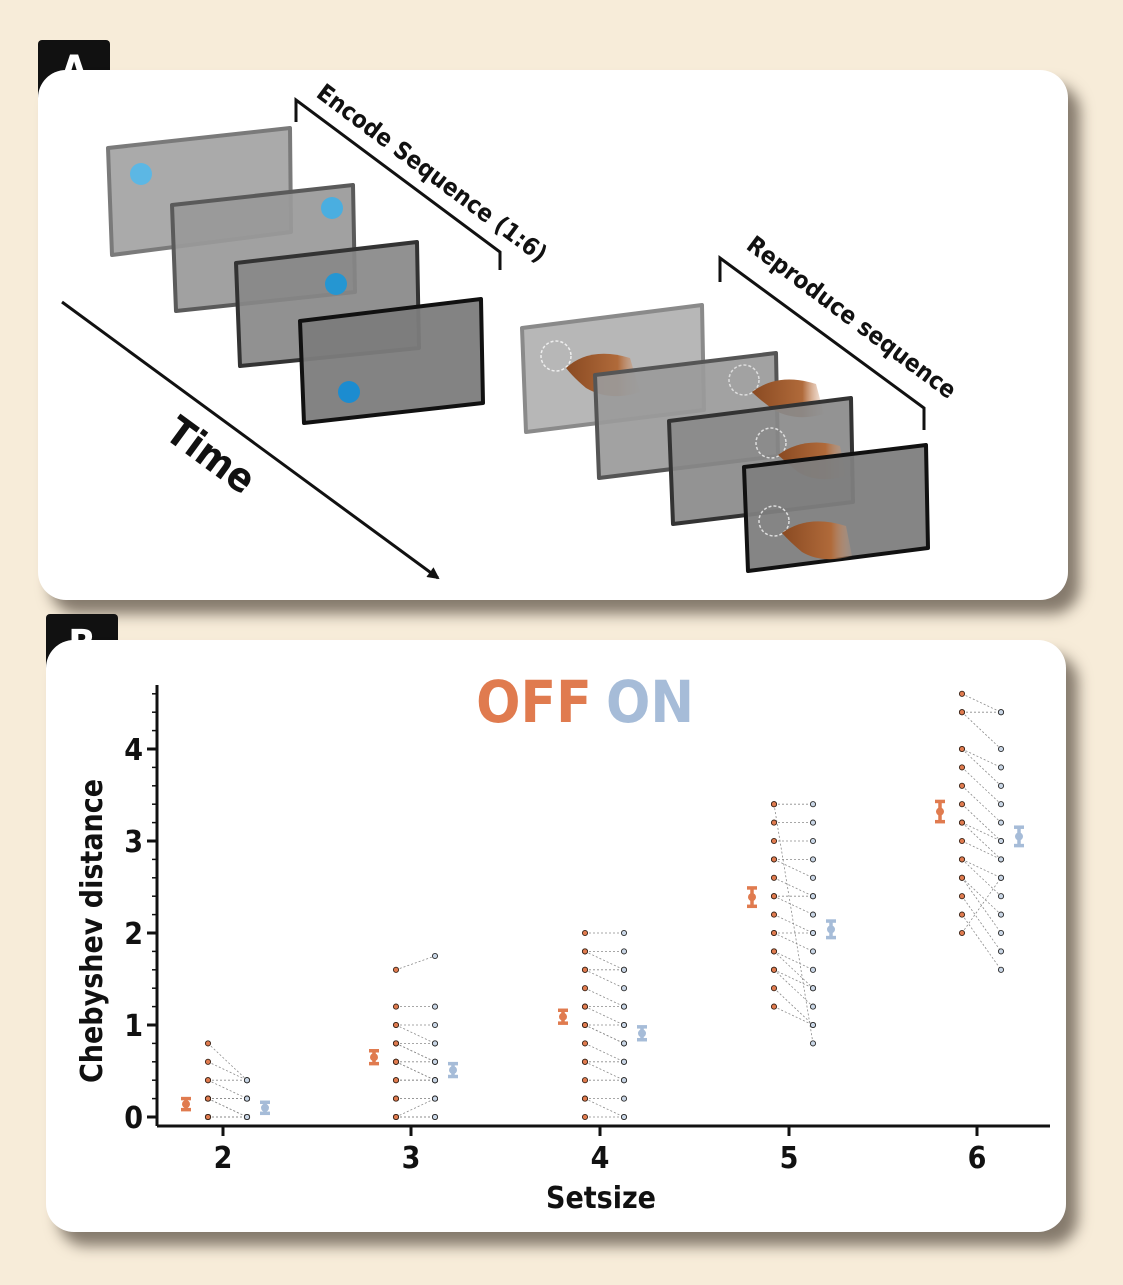  What do you see at coordinates (398, 183) in the screenshot?
I see `encode-bracket` at bounding box center [398, 183].